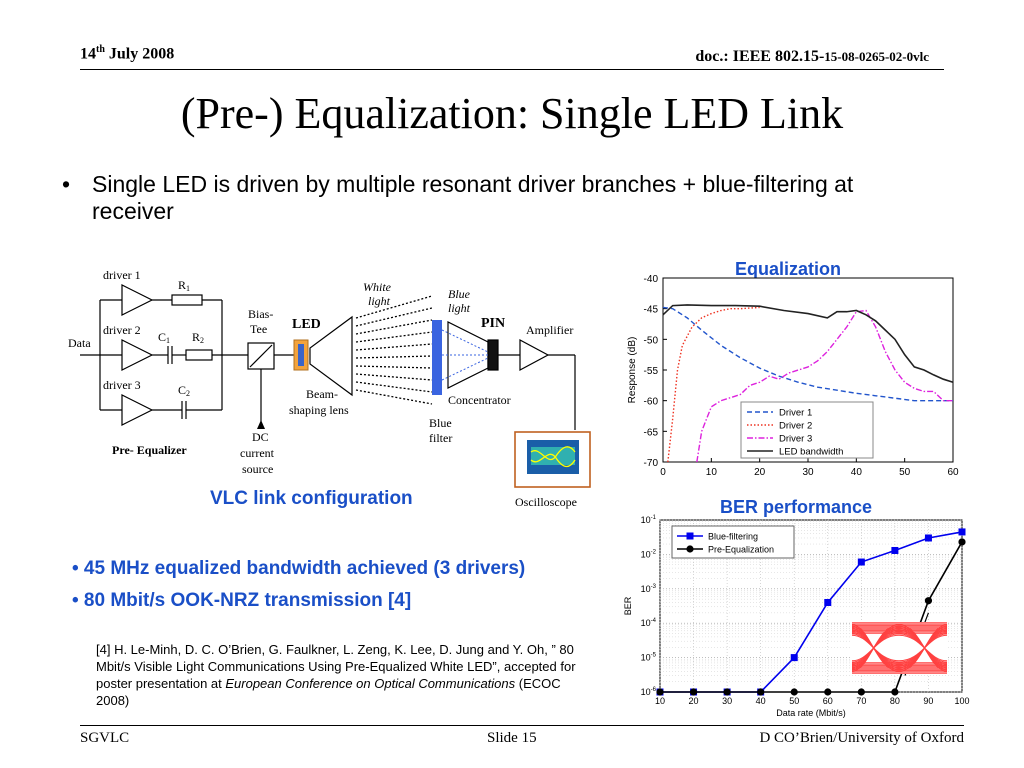 Image resolution: width=1024 pixels, height=768 pixels. Describe the element at coordinates (632, 370) in the screenshot. I see `y-axis-label: Response (dB)` at that location.